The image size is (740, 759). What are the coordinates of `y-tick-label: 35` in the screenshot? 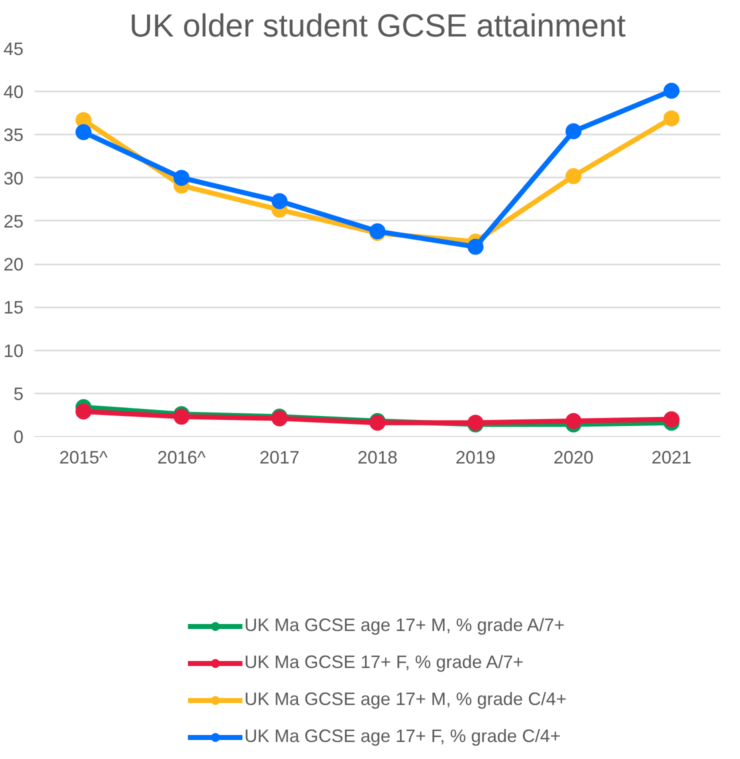 It's located at (13, 135).